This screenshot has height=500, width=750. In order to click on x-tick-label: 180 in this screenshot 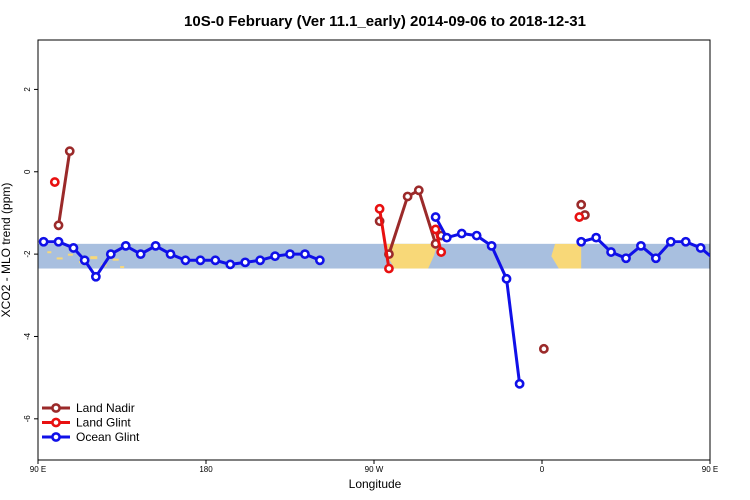, I will do `click(206, 469)`.